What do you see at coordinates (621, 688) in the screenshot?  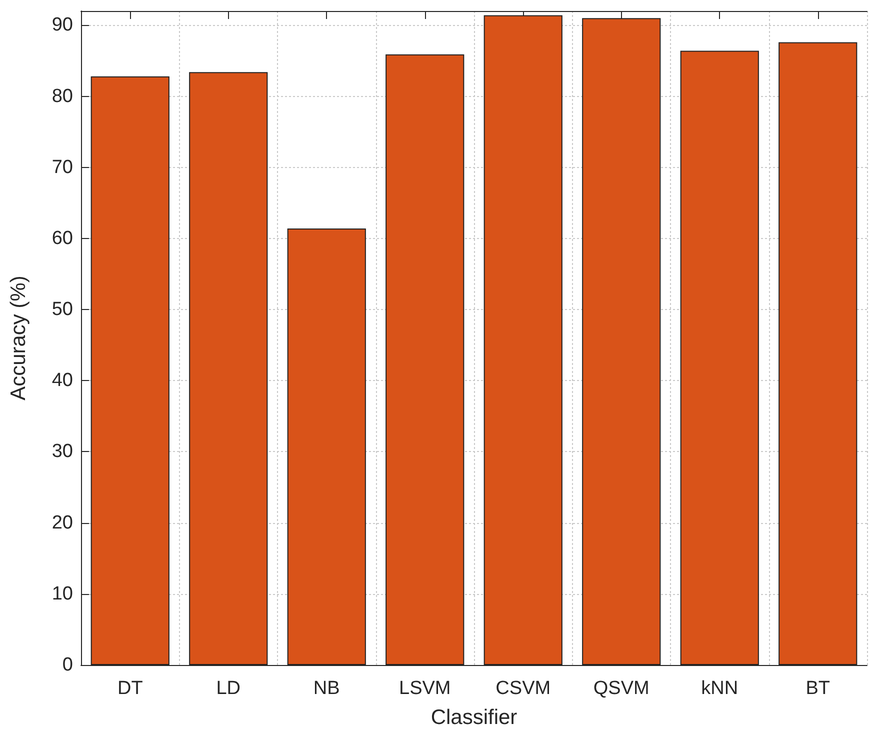 I see `x-tick-label: QSVM` at bounding box center [621, 688].